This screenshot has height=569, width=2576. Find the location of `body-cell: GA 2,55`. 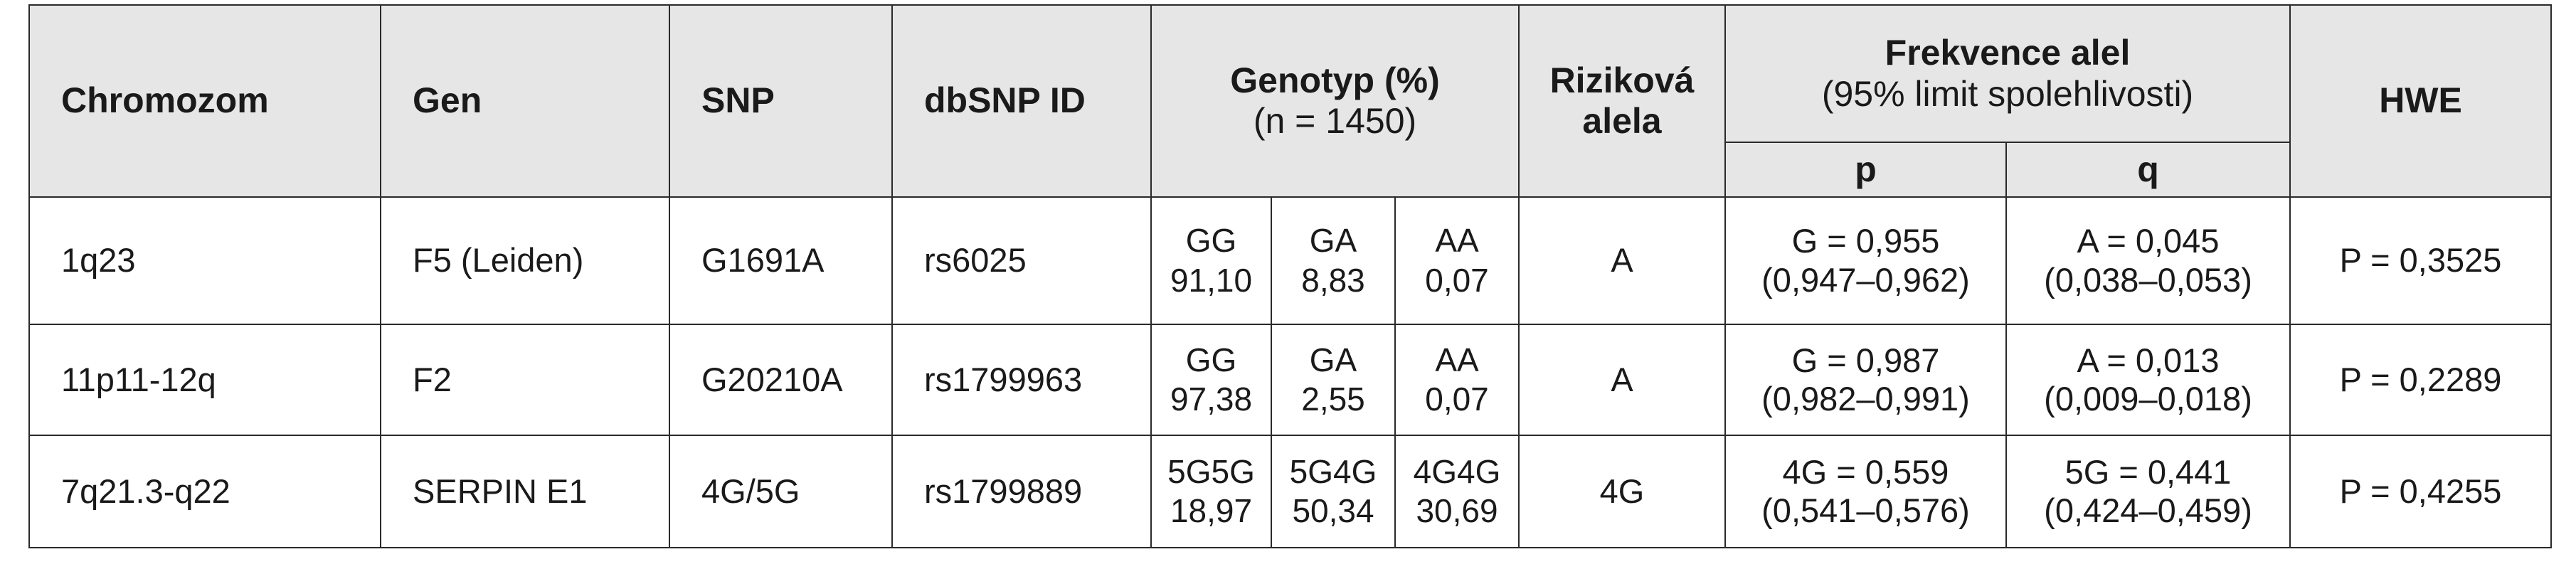

body-cell: GA 2,55 is located at coordinates (1333, 380).